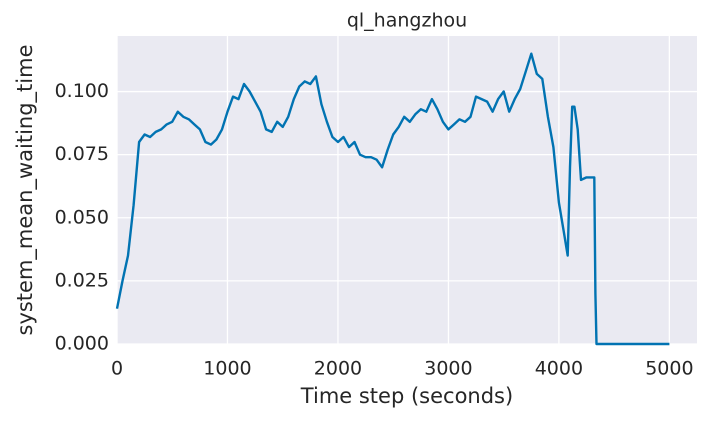 The height and width of the screenshot is (423, 707). What do you see at coordinates (82, 280) in the screenshot?
I see `y-tick-label: 0.025` at bounding box center [82, 280].